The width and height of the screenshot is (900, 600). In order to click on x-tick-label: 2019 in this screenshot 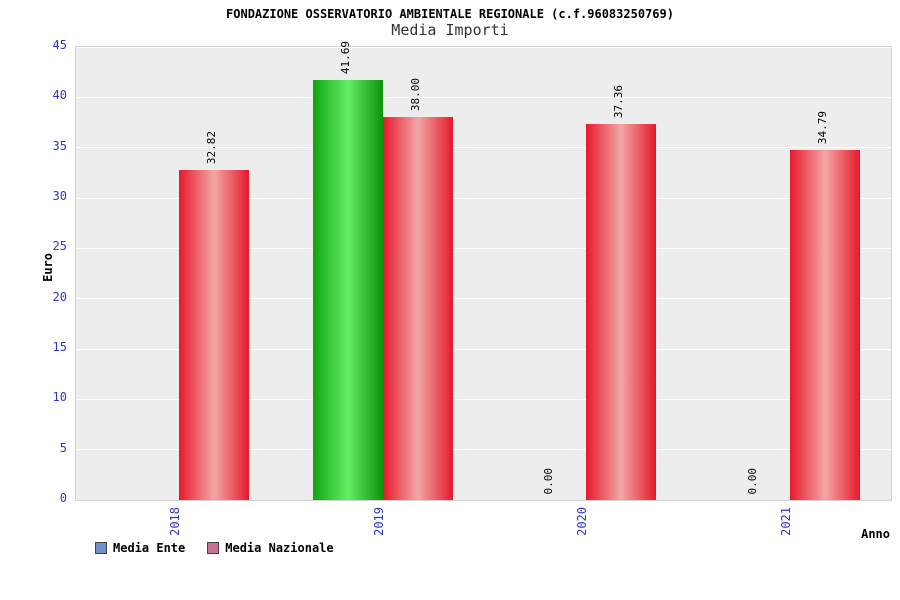, I will do `click(378, 521)`.